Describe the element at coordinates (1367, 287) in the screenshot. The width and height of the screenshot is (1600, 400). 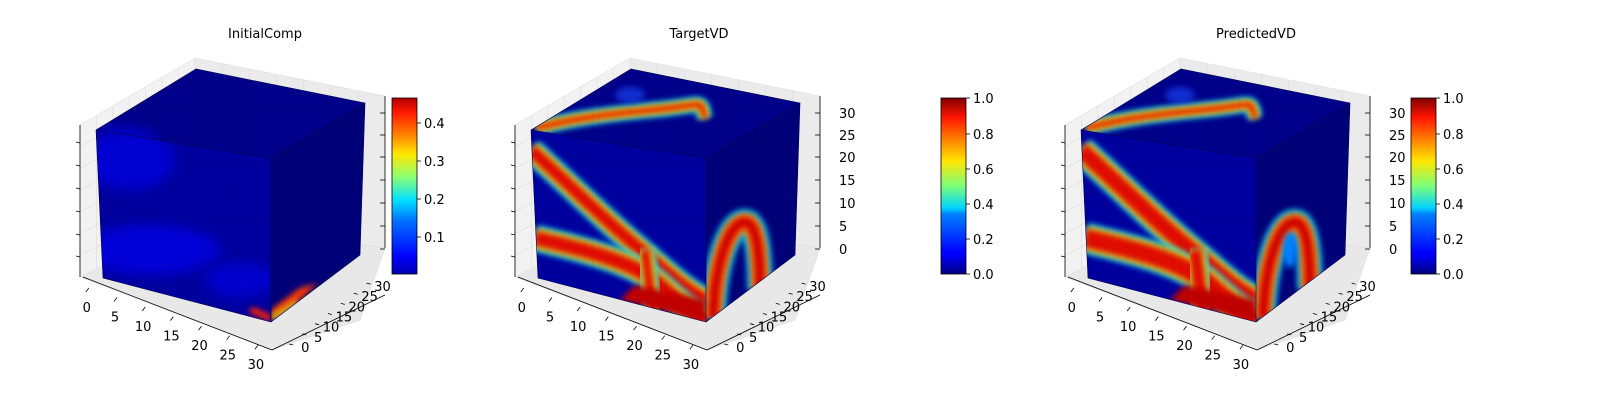
I see `y-tick-label: 30` at that location.